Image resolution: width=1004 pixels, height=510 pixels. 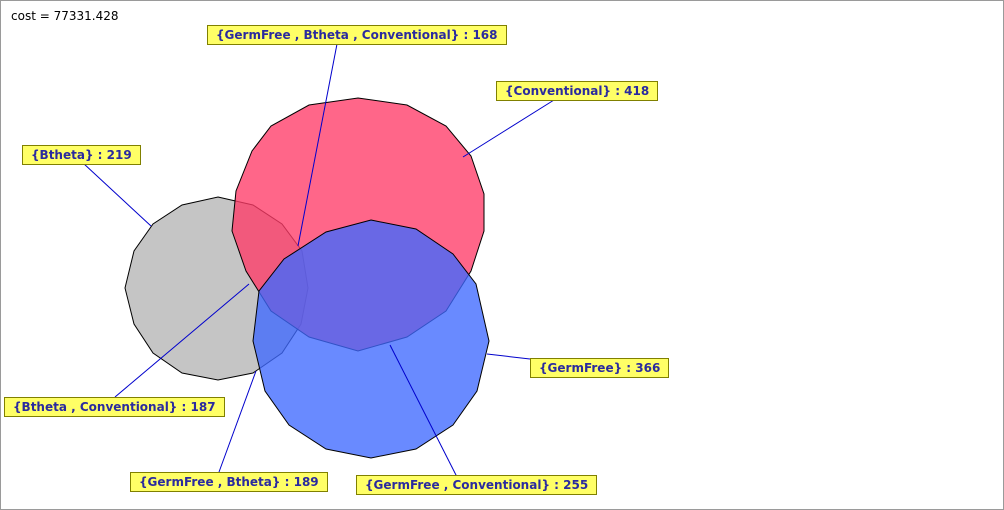 What do you see at coordinates (371, 339) in the screenshot?
I see `germfree-set-circle` at bounding box center [371, 339].